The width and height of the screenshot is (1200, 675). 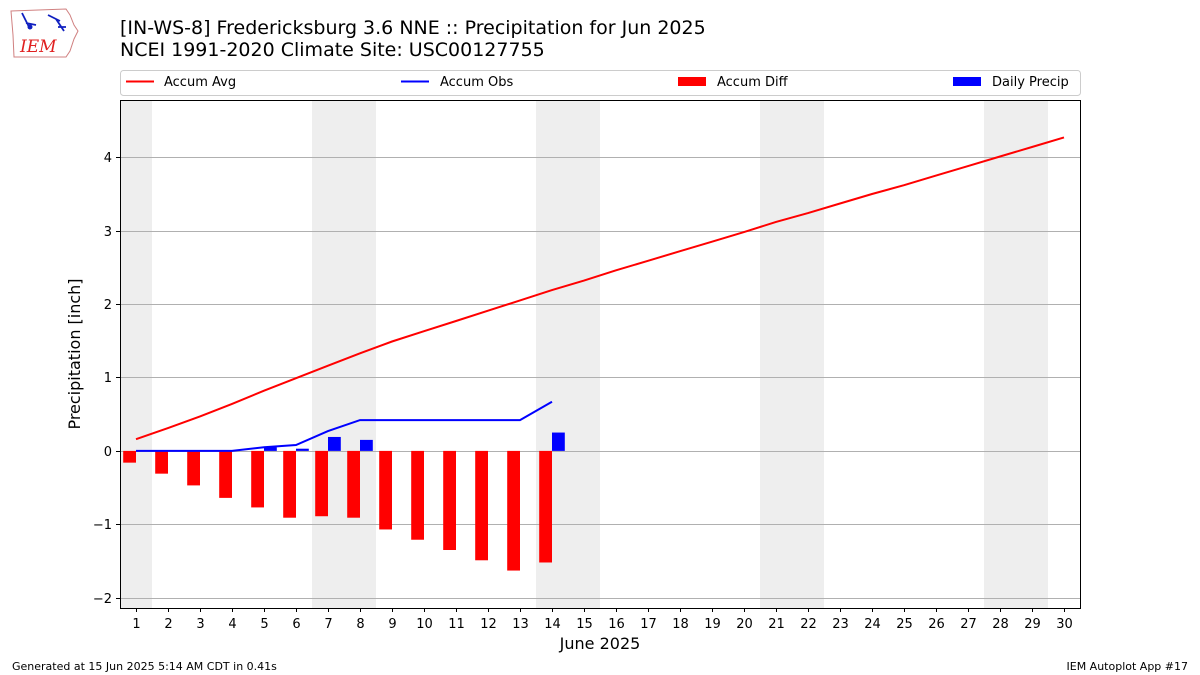 I want to click on y-axis-title: Precipitation [inch], so click(x=74, y=353).